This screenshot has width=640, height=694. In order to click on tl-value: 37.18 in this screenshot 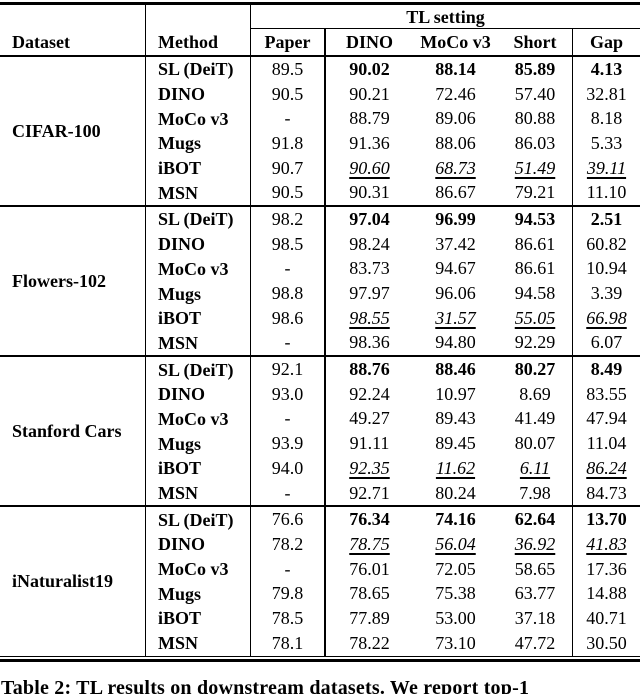, I will do `click(535, 617)`.